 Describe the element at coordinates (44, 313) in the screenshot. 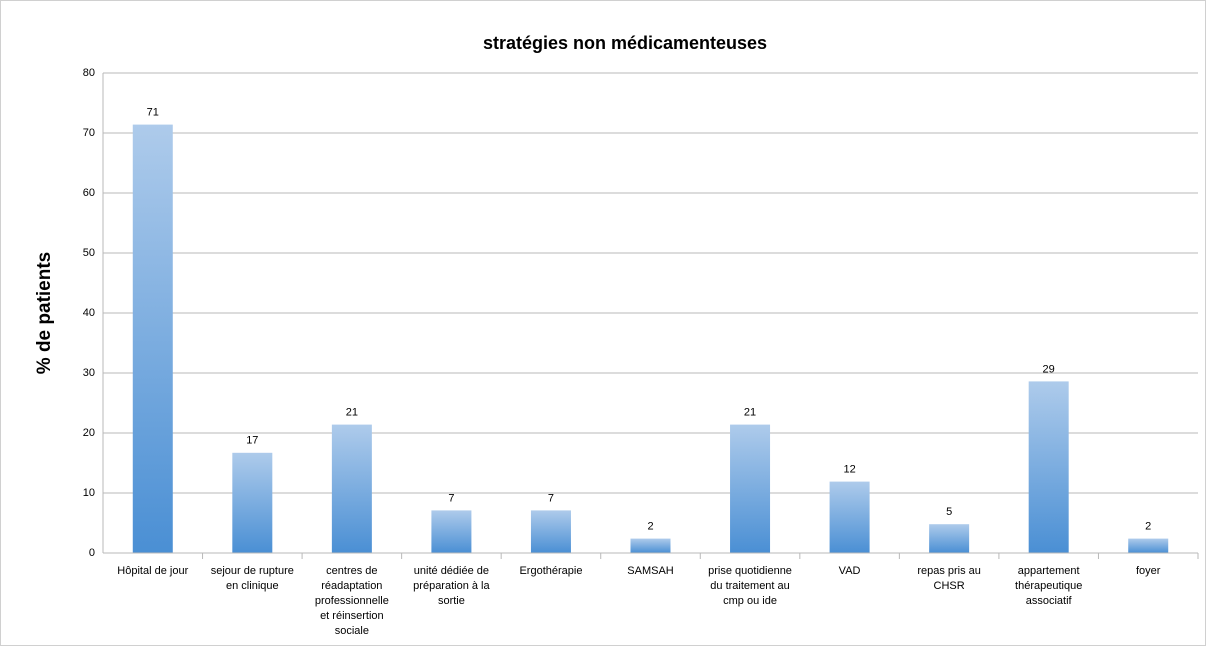

I see `y-axis-label: % de patients` at that location.